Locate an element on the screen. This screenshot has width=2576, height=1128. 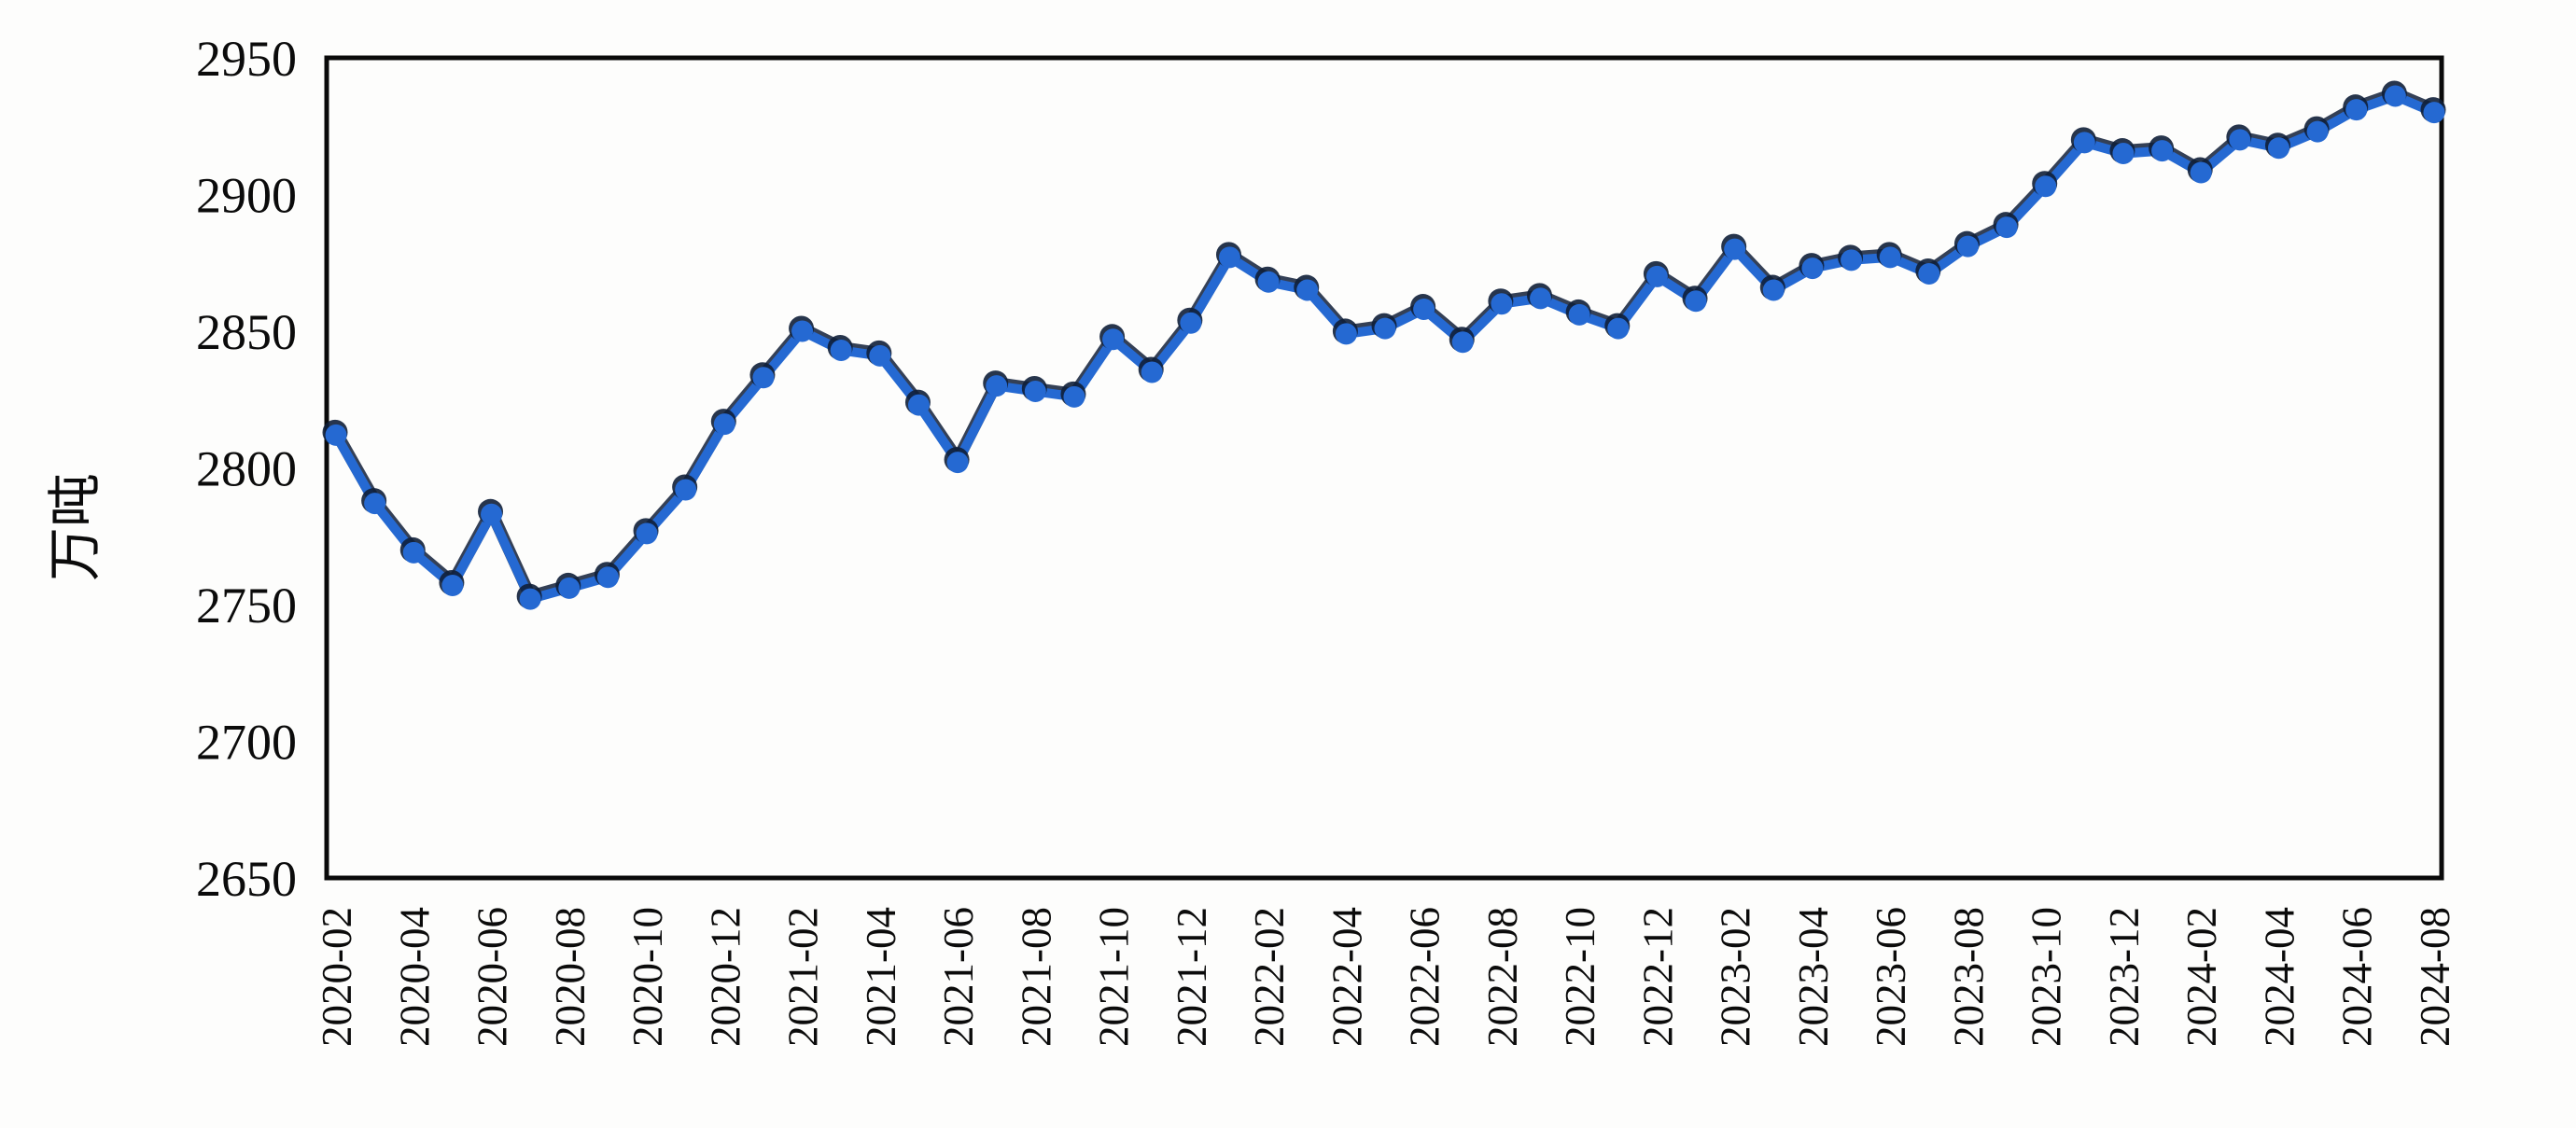
y-tick-label: 2850 is located at coordinates (246, 332).